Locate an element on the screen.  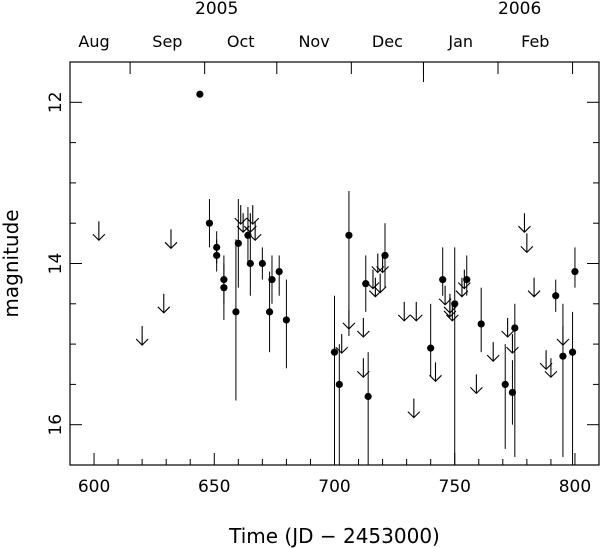
x-tick-label: 600 is located at coordinates (94, 487).